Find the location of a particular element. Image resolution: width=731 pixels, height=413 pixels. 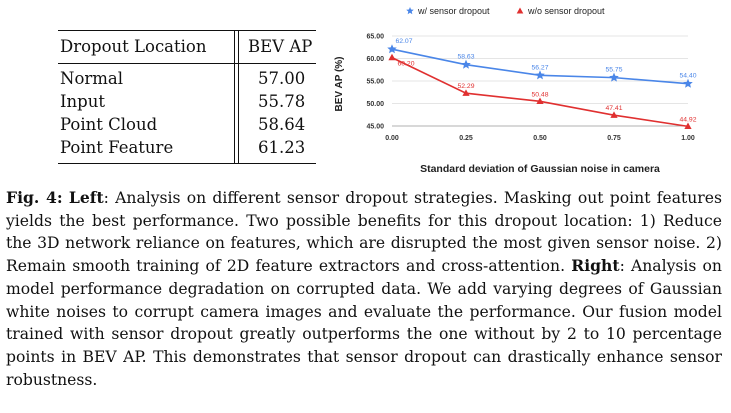

caption-figure-label: Fig. 4: is located at coordinates (34, 197).